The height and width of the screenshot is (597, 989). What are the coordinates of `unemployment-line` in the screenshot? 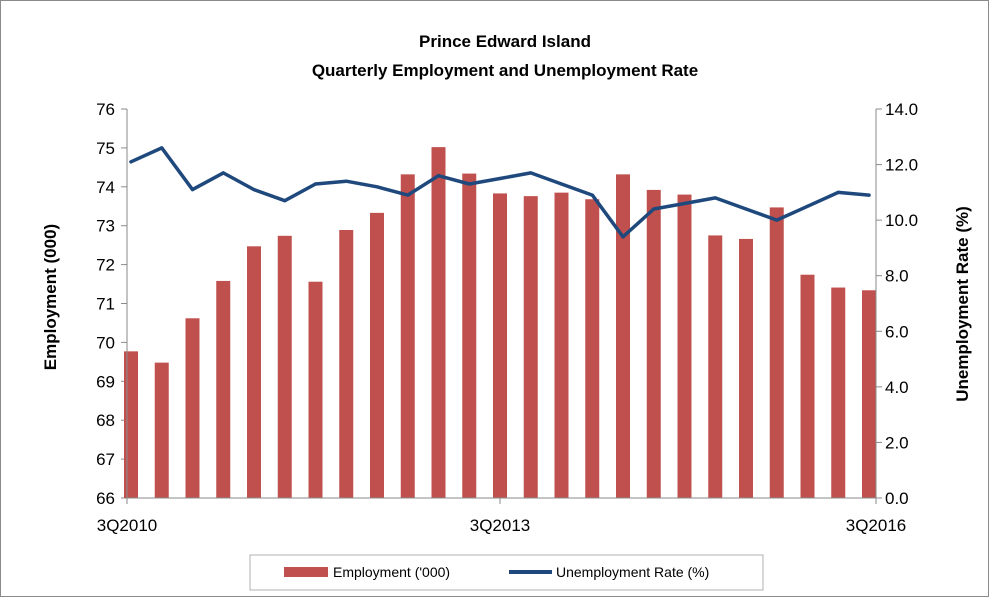 It's located at (500, 192).